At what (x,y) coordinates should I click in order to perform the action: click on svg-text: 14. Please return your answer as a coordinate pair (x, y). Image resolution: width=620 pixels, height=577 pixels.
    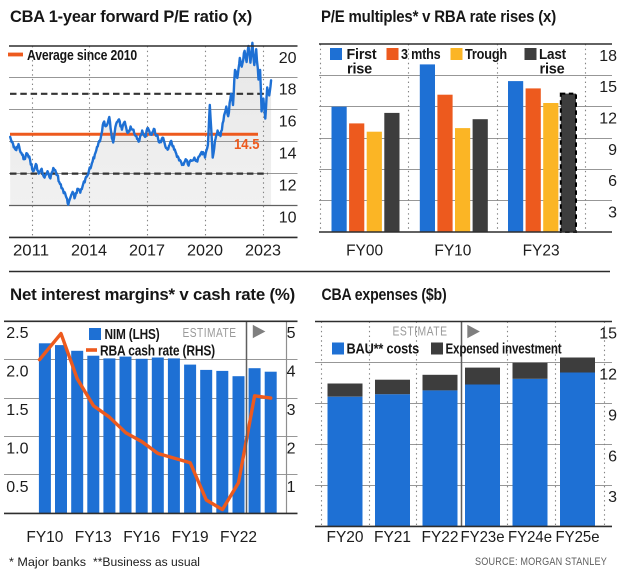
    Looking at the image, I should click on (288, 154).